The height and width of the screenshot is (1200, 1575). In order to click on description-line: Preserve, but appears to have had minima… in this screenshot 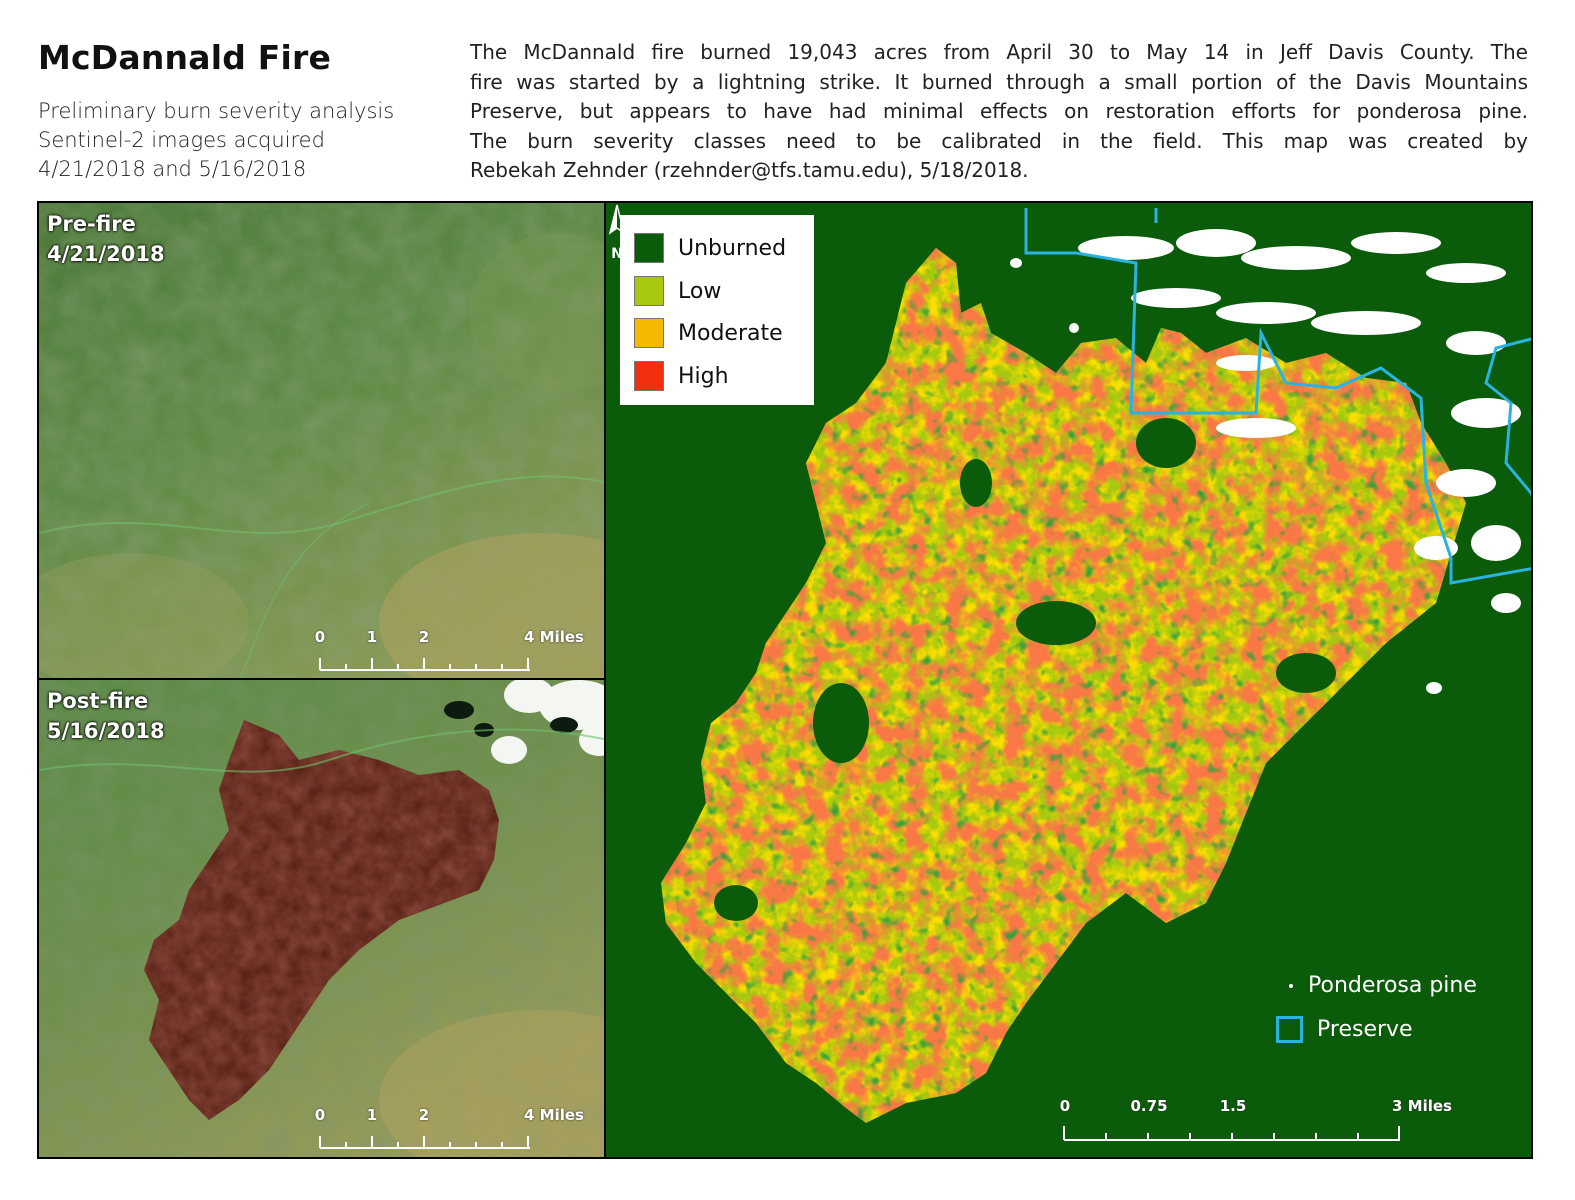, I will do `click(999, 111)`.